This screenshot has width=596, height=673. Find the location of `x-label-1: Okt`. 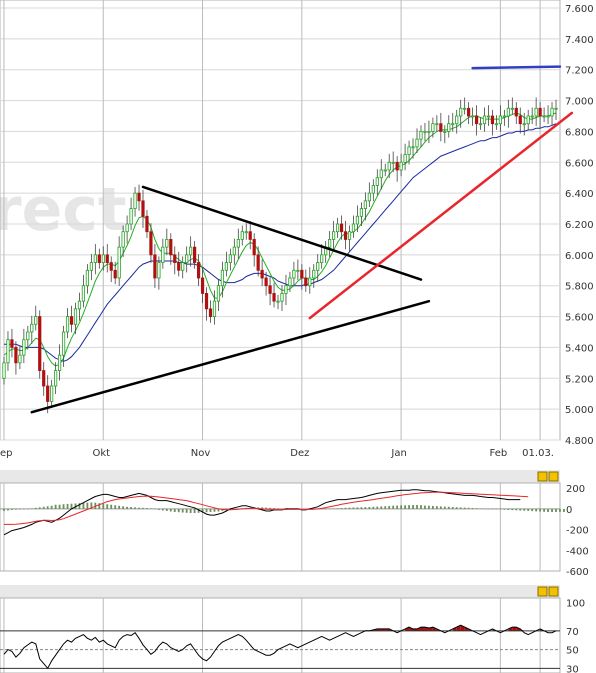

x-label-1: Okt is located at coordinates (101, 453).